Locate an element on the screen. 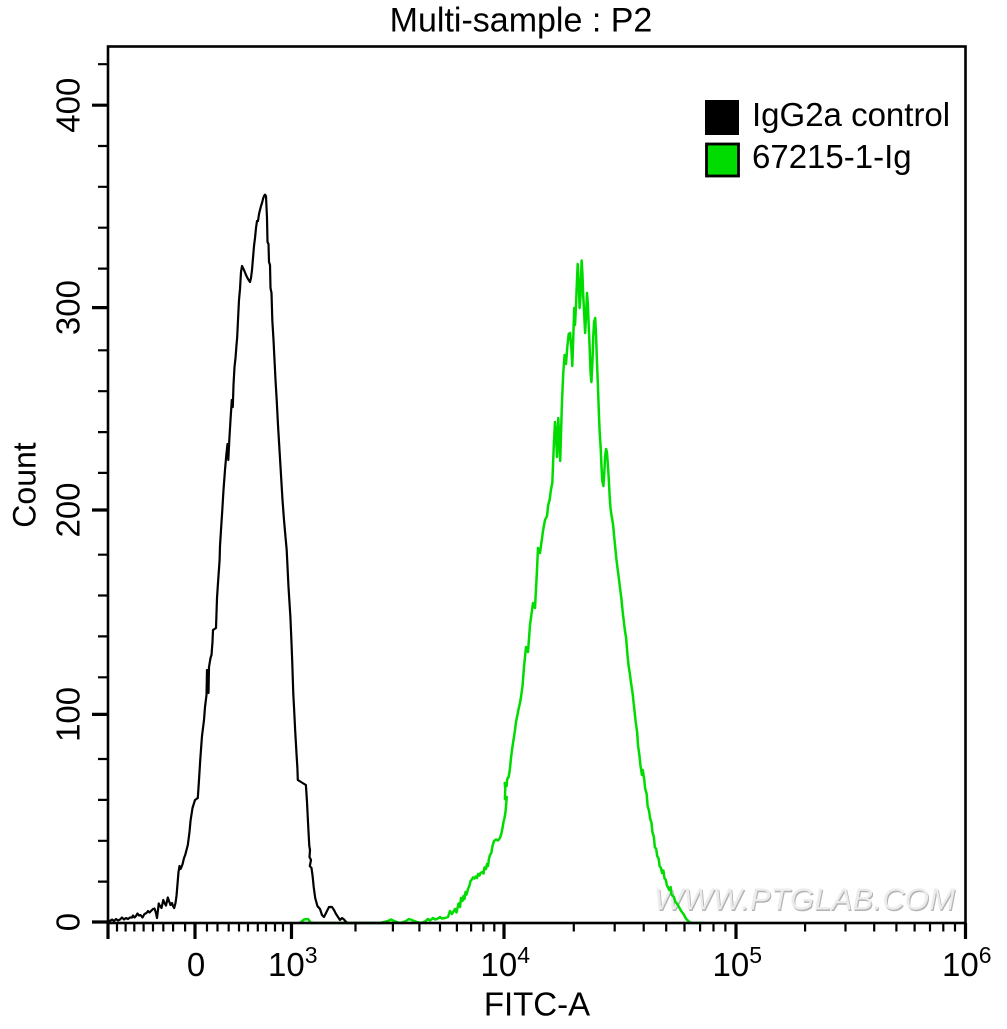 Image resolution: width=1007 pixels, height=1029 pixels. svg-text: 100 is located at coordinates (68, 714).